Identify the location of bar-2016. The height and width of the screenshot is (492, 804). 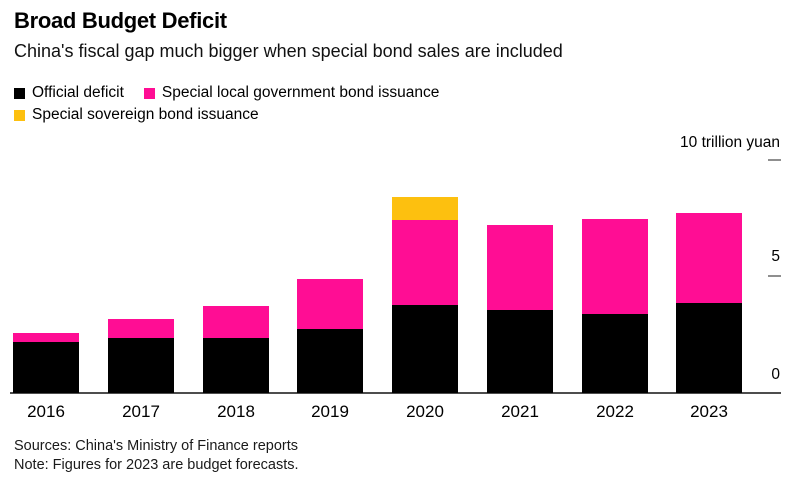
(46, 362).